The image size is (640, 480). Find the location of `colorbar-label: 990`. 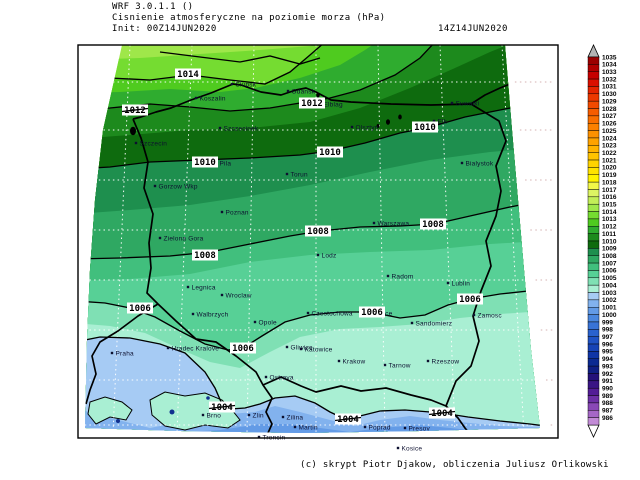

colorbar-label: 990 is located at coordinates (607, 389).